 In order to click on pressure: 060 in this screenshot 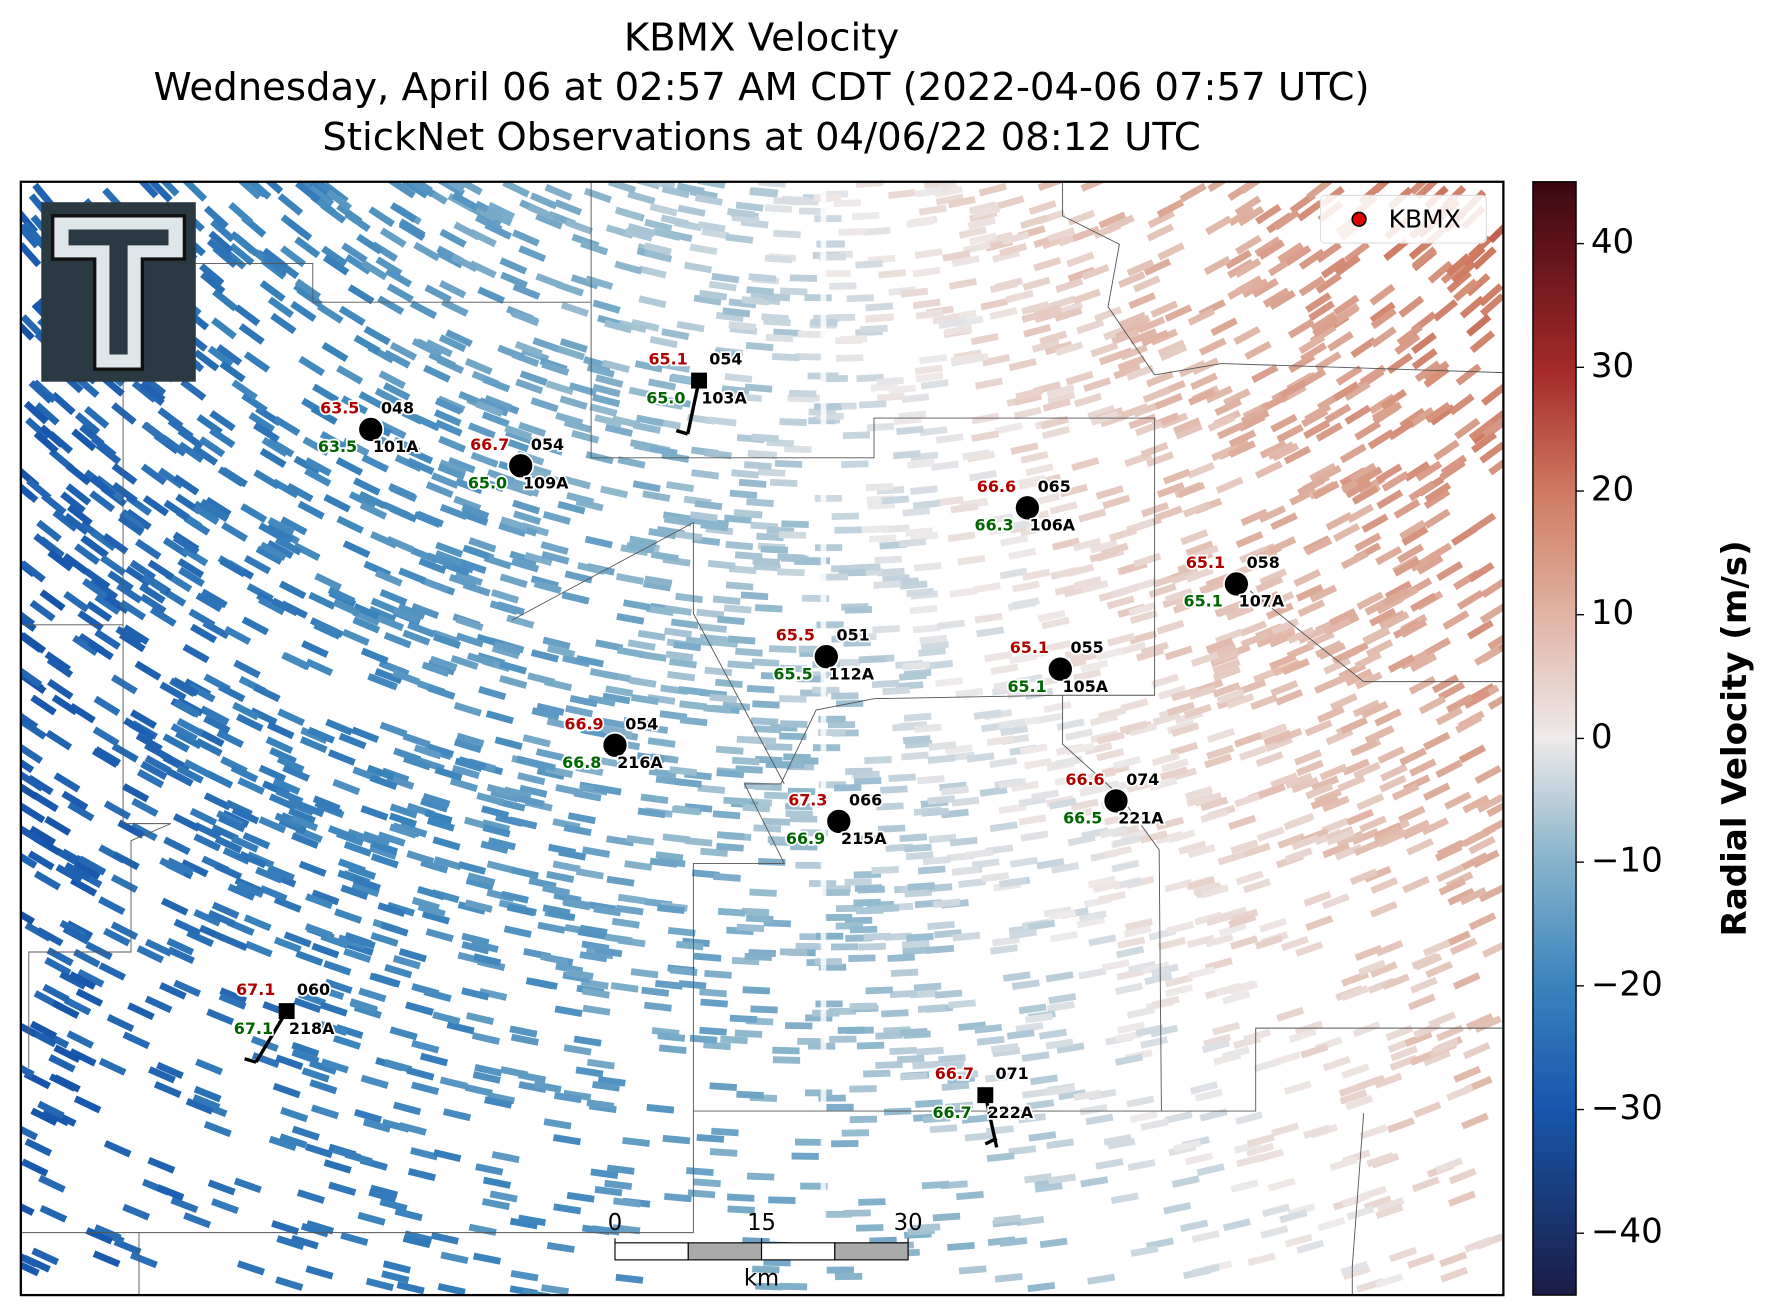, I will do `click(313, 989)`.